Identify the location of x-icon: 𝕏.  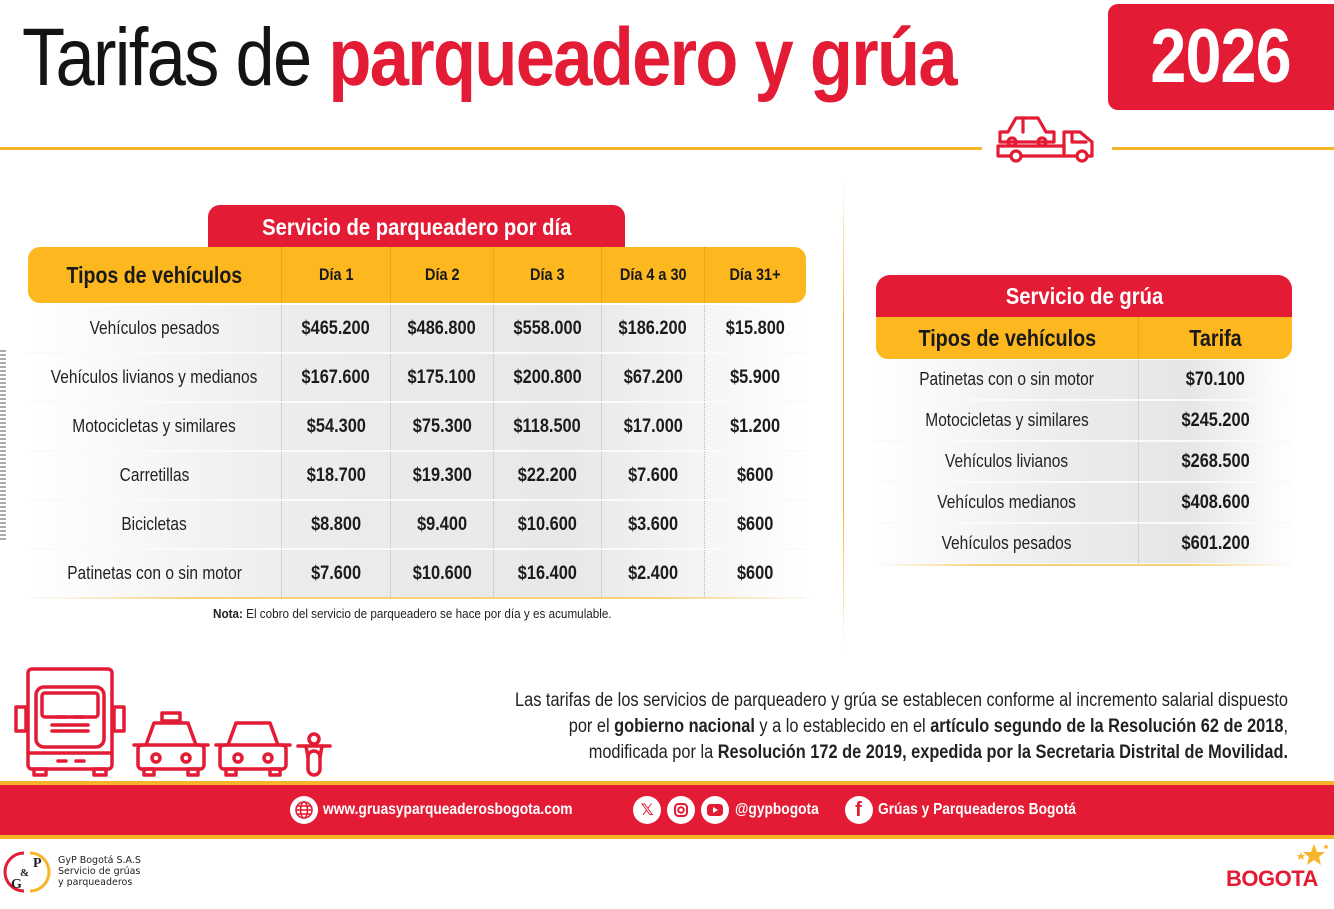
(647, 810).